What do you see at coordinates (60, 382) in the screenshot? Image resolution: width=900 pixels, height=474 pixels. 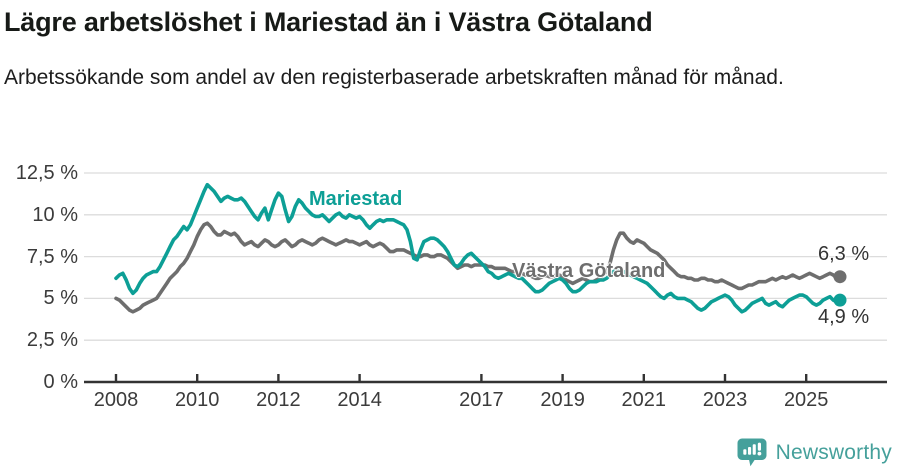 I see `y-tick-label: 0 %` at bounding box center [60, 382].